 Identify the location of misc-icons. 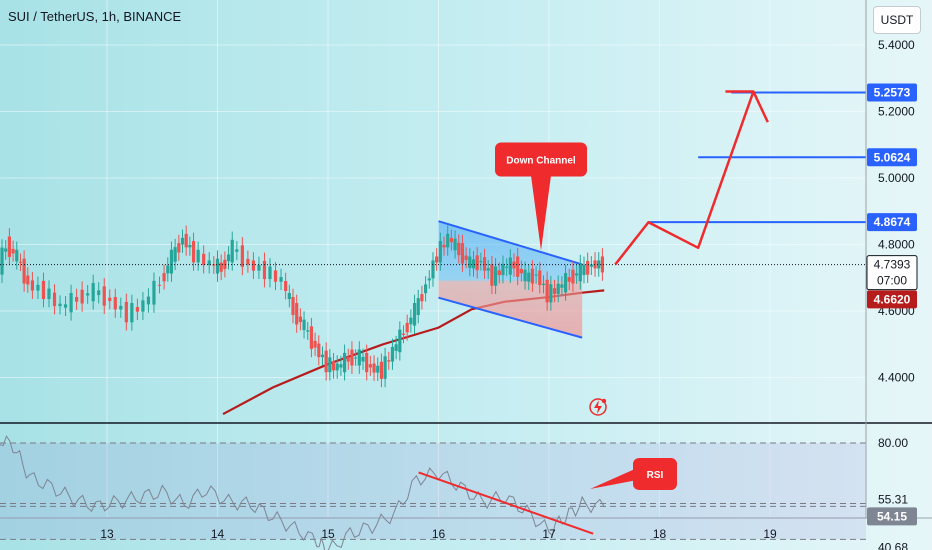
(598, 407).